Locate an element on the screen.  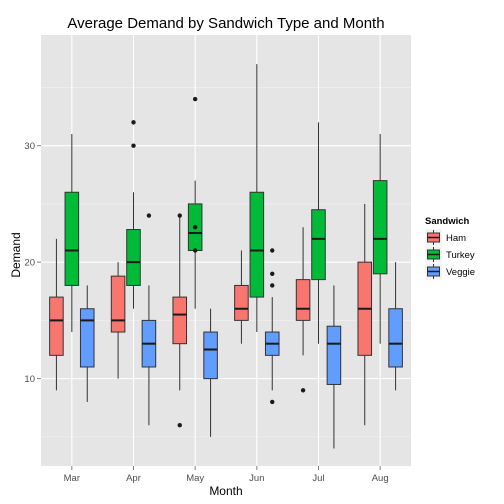
legend-item-turkey: Turkey is located at coordinates (449, 254).